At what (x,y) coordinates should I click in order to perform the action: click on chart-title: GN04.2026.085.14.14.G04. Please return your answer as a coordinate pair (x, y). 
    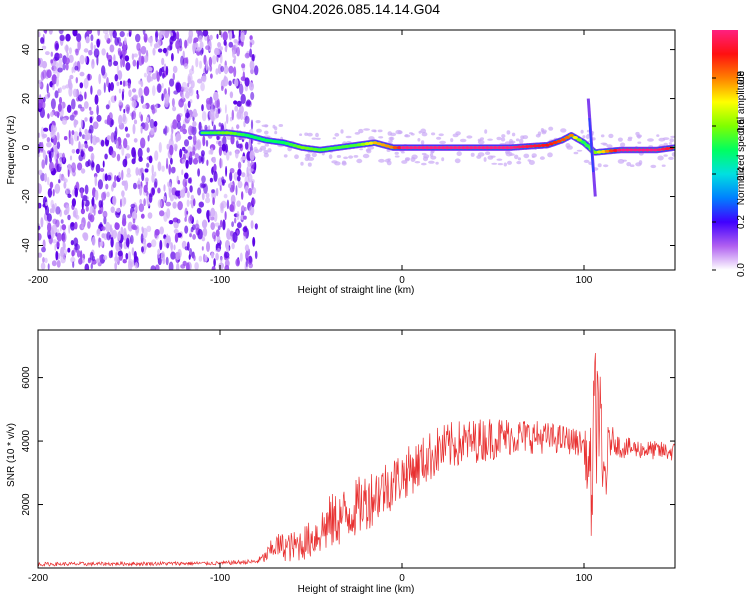
    Looking at the image, I should click on (356, 9).